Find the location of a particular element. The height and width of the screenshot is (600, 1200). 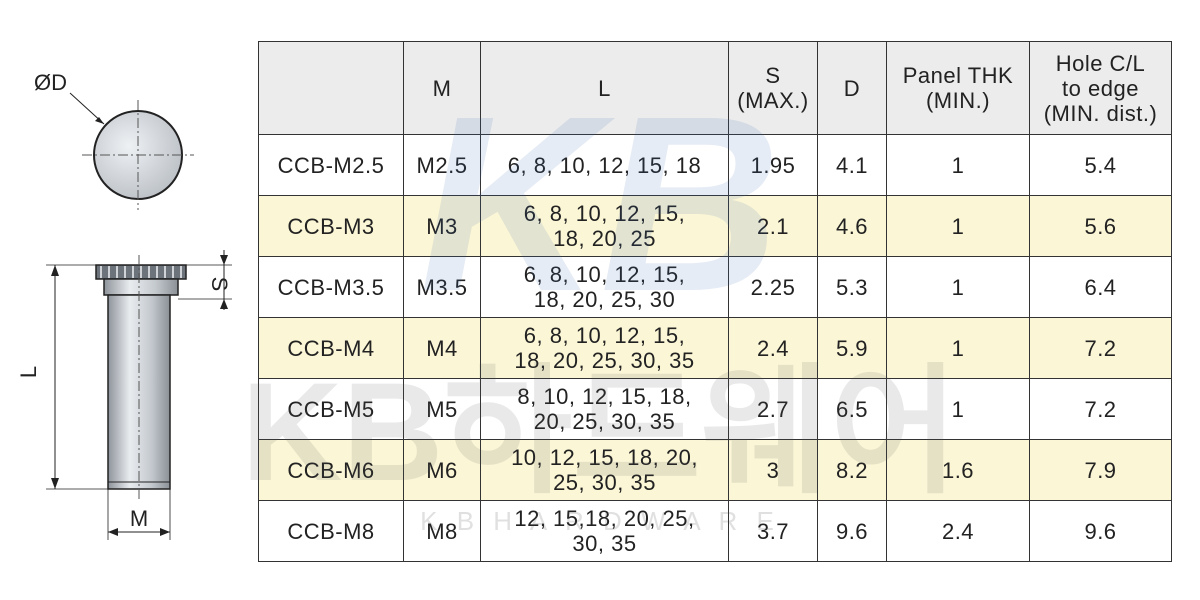

d-value: 9.6 is located at coordinates (852, 531).